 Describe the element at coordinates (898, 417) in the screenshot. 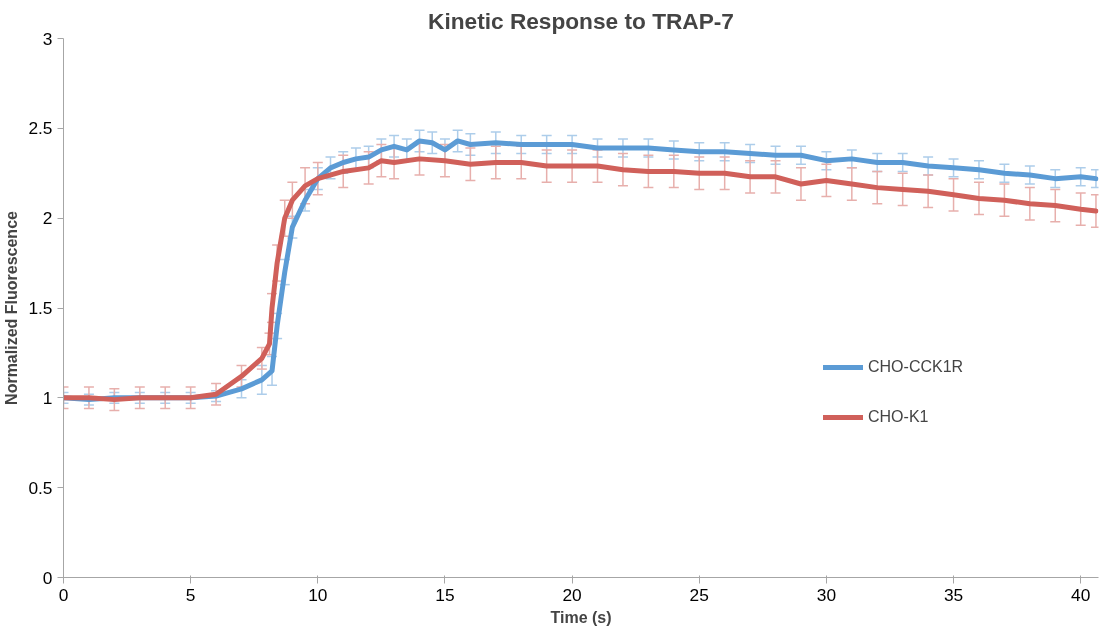

I see `legend-label: CHO-K1` at that location.